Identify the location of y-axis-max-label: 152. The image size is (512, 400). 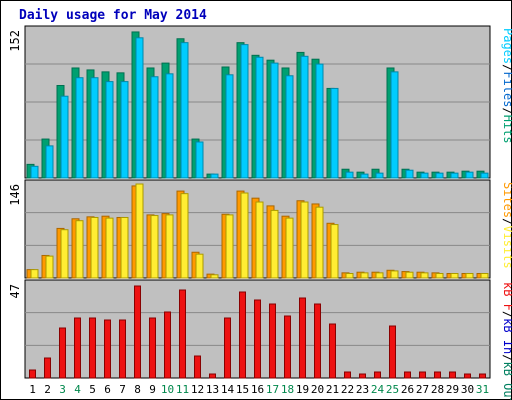
(15, 41).